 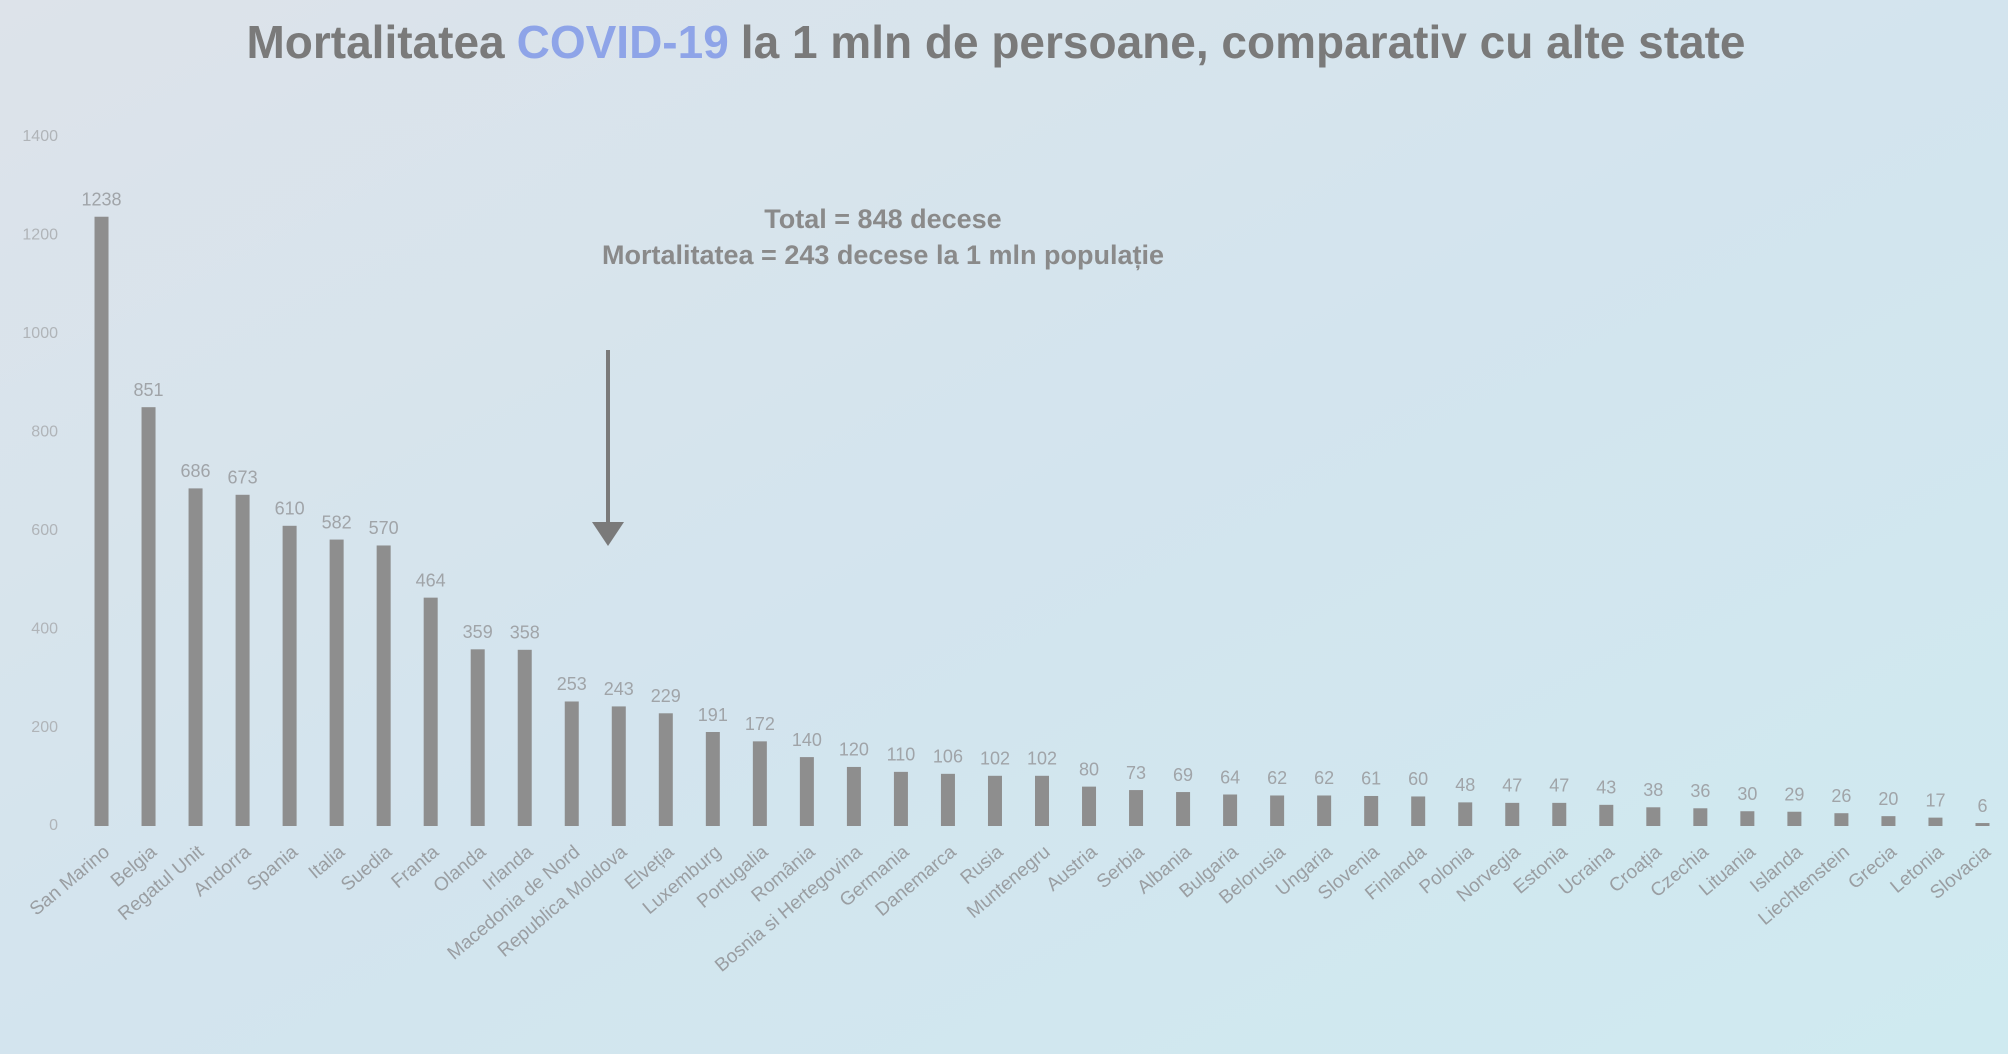 I want to click on value-label: 64, so click(x=1230, y=777).